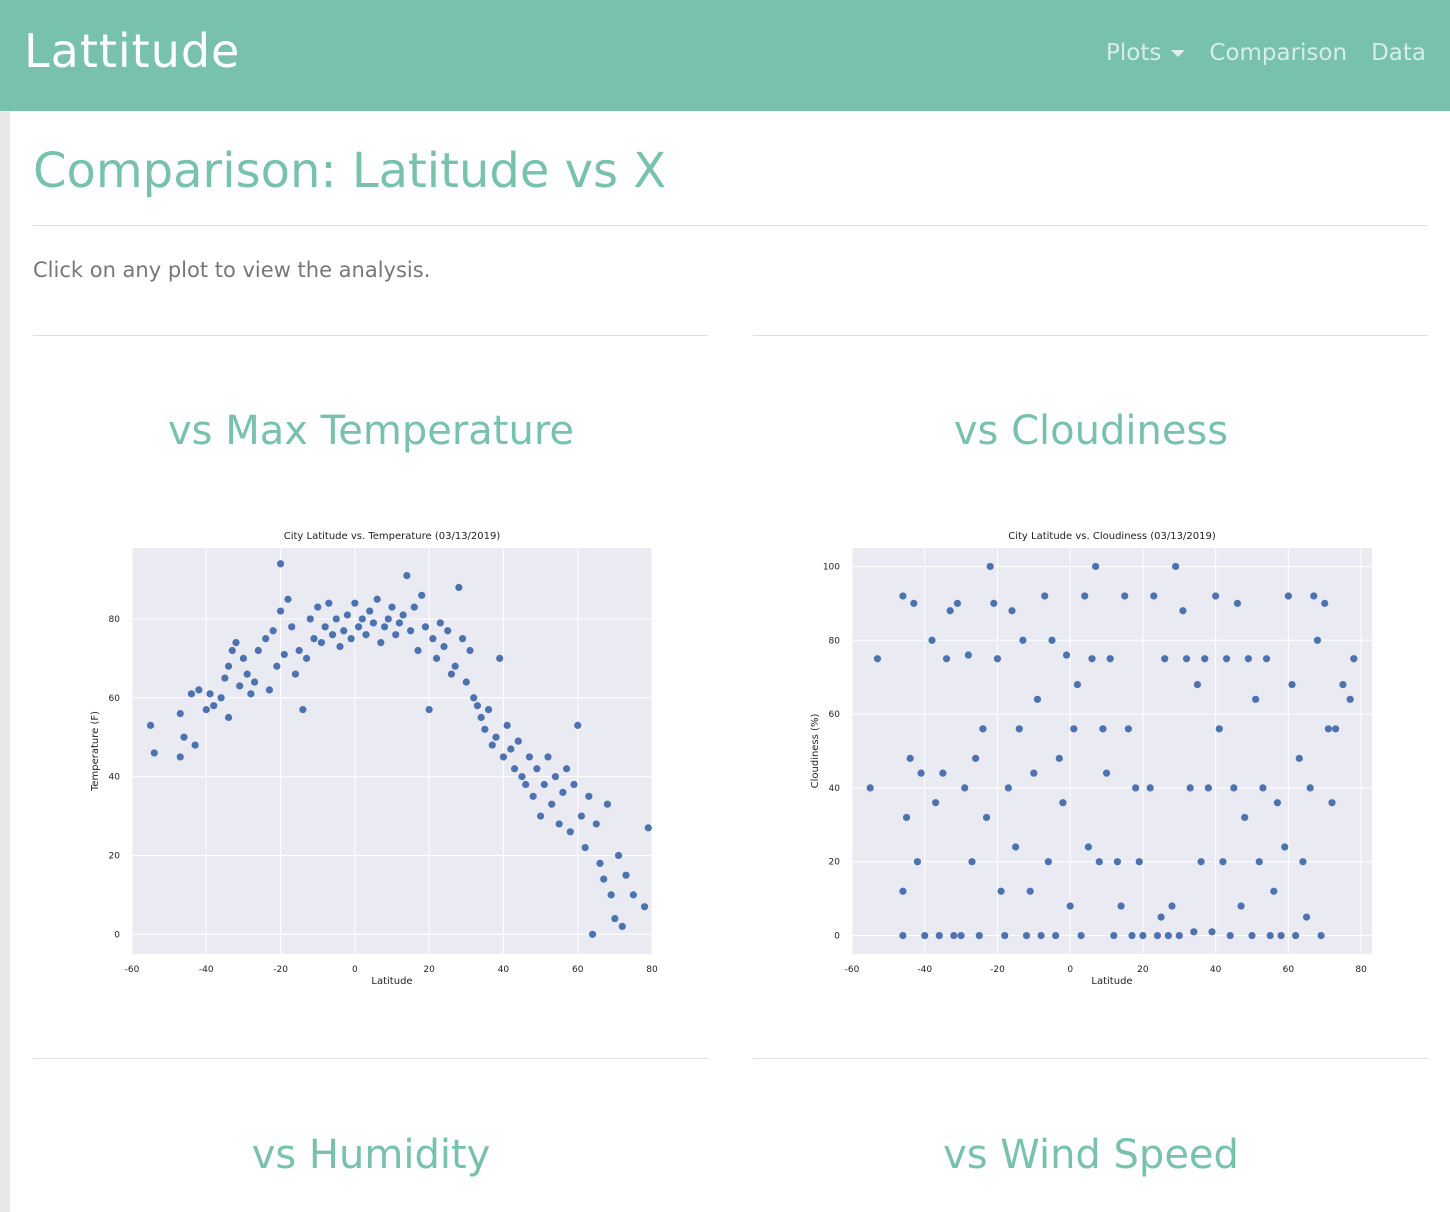 The image size is (1450, 1212). Describe the element at coordinates (1398, 53) in the screenshot. I see `nav-data-link: Data` at that location.